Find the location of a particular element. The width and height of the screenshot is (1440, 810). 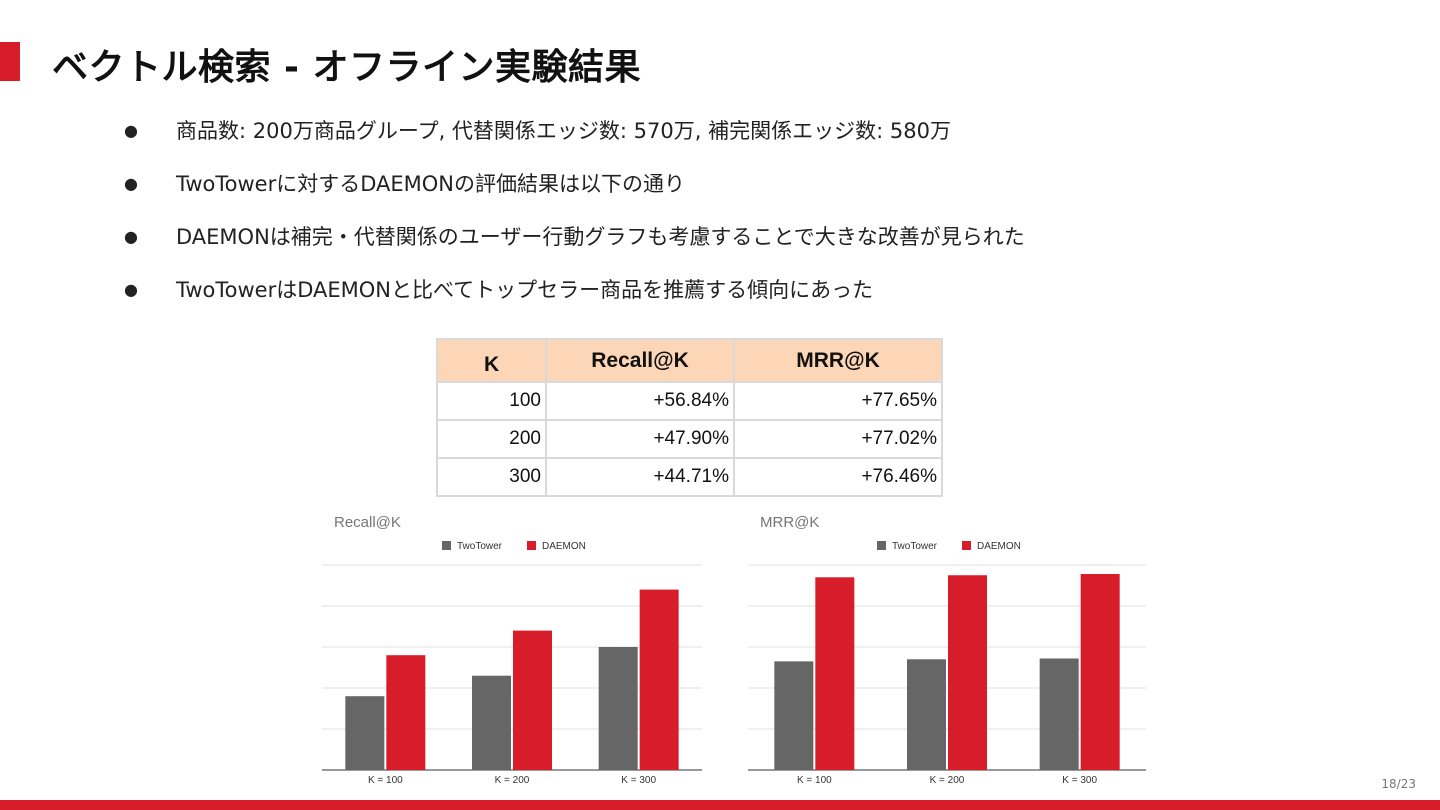

footer-accent-bar is located at coordinates (720, 805).